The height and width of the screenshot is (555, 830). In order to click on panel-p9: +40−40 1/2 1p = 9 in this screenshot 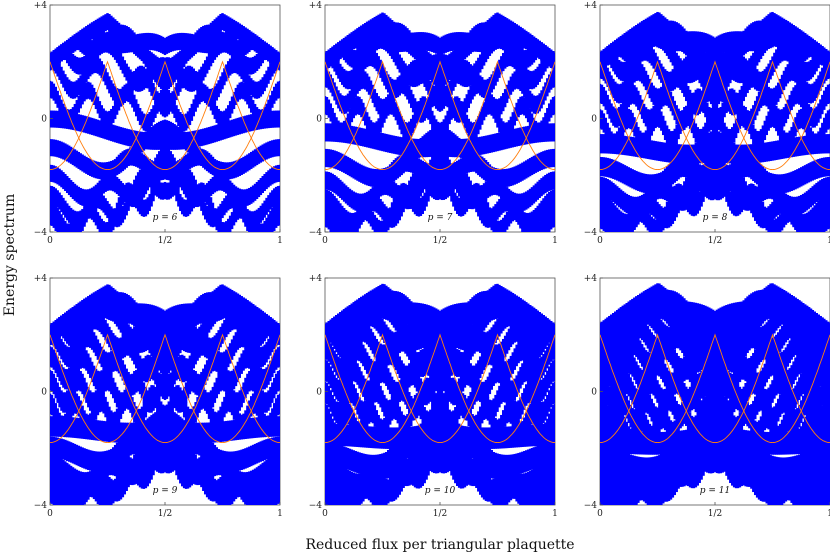, I will do `click(158, 396)`.